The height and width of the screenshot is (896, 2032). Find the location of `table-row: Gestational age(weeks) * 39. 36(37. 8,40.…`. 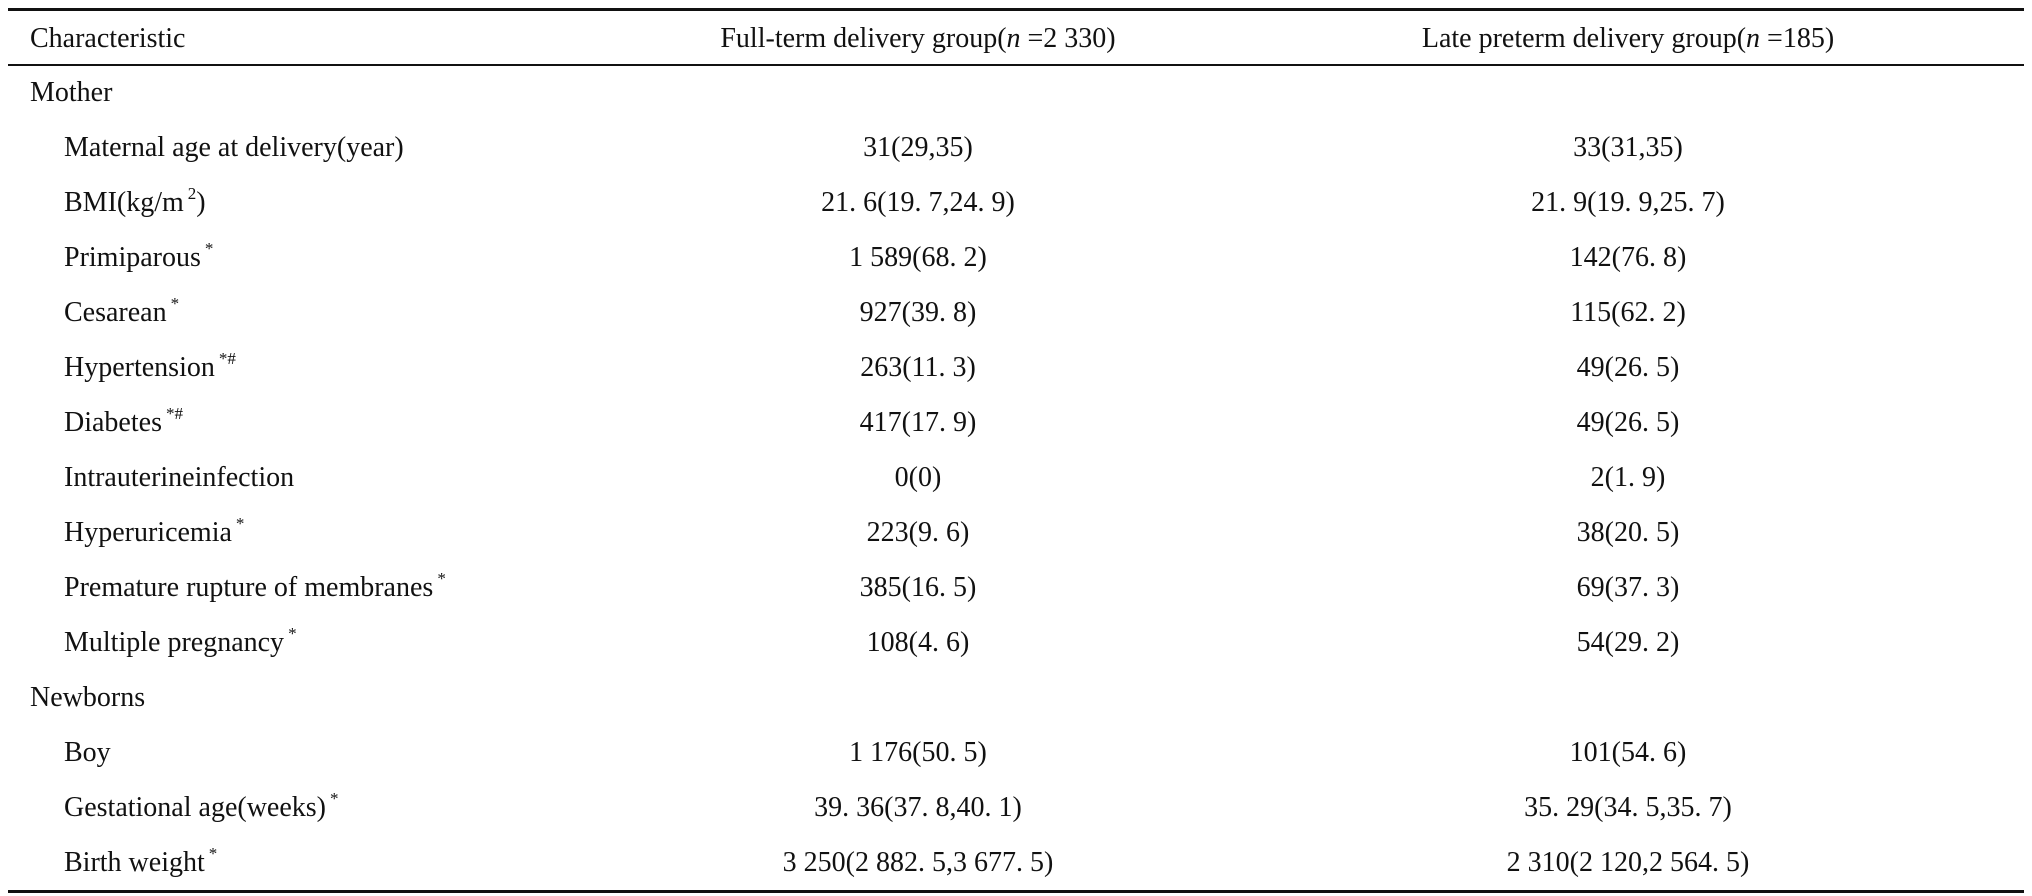

table-row: Gestational age(weeks) * 39. 36(37. 8,40.… is located at coordinates (1016, 807).